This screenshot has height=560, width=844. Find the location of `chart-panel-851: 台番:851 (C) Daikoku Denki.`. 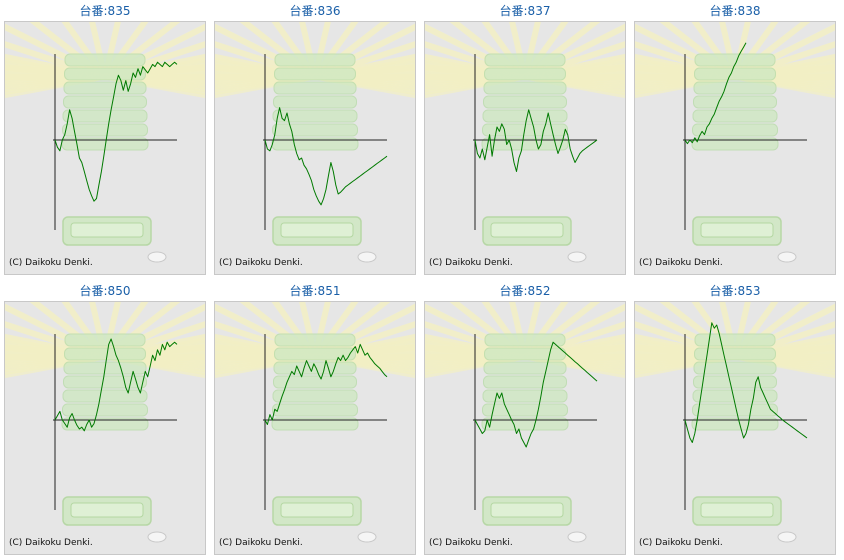

chart-panel-851: 台番:851 (C) Daikoku Denki. is located at coordinates (315, 420).